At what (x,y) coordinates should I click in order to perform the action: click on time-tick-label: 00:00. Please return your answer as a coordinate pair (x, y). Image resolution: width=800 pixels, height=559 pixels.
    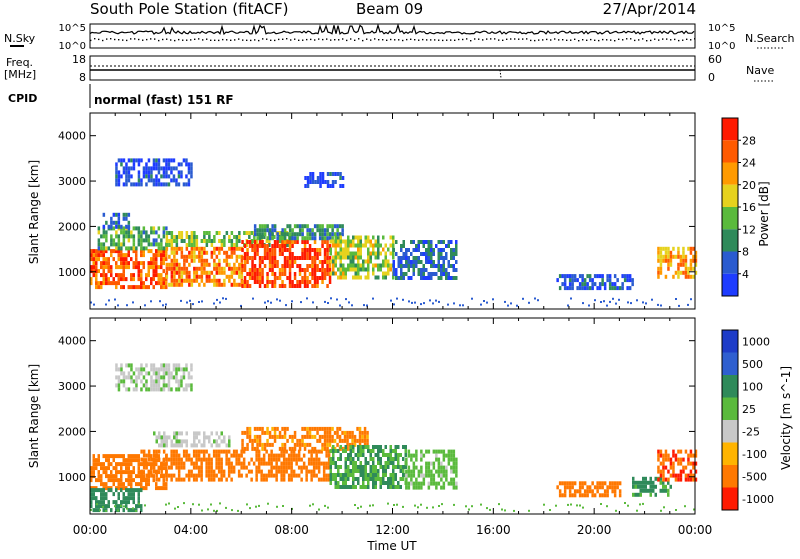
    Looking at the image, I should click on (695, 530).